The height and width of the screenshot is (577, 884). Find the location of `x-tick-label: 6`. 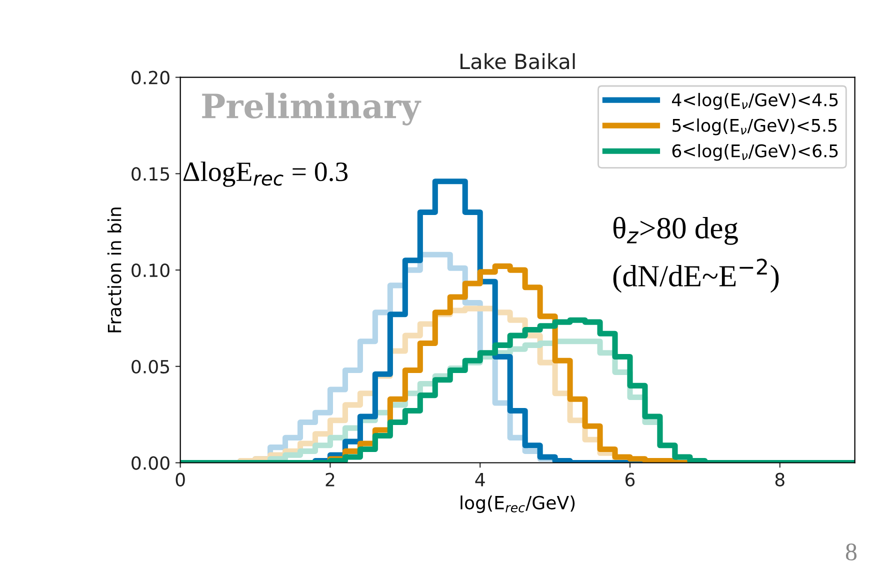

x-tick-label: 6 is located at coordinates (630, 479).